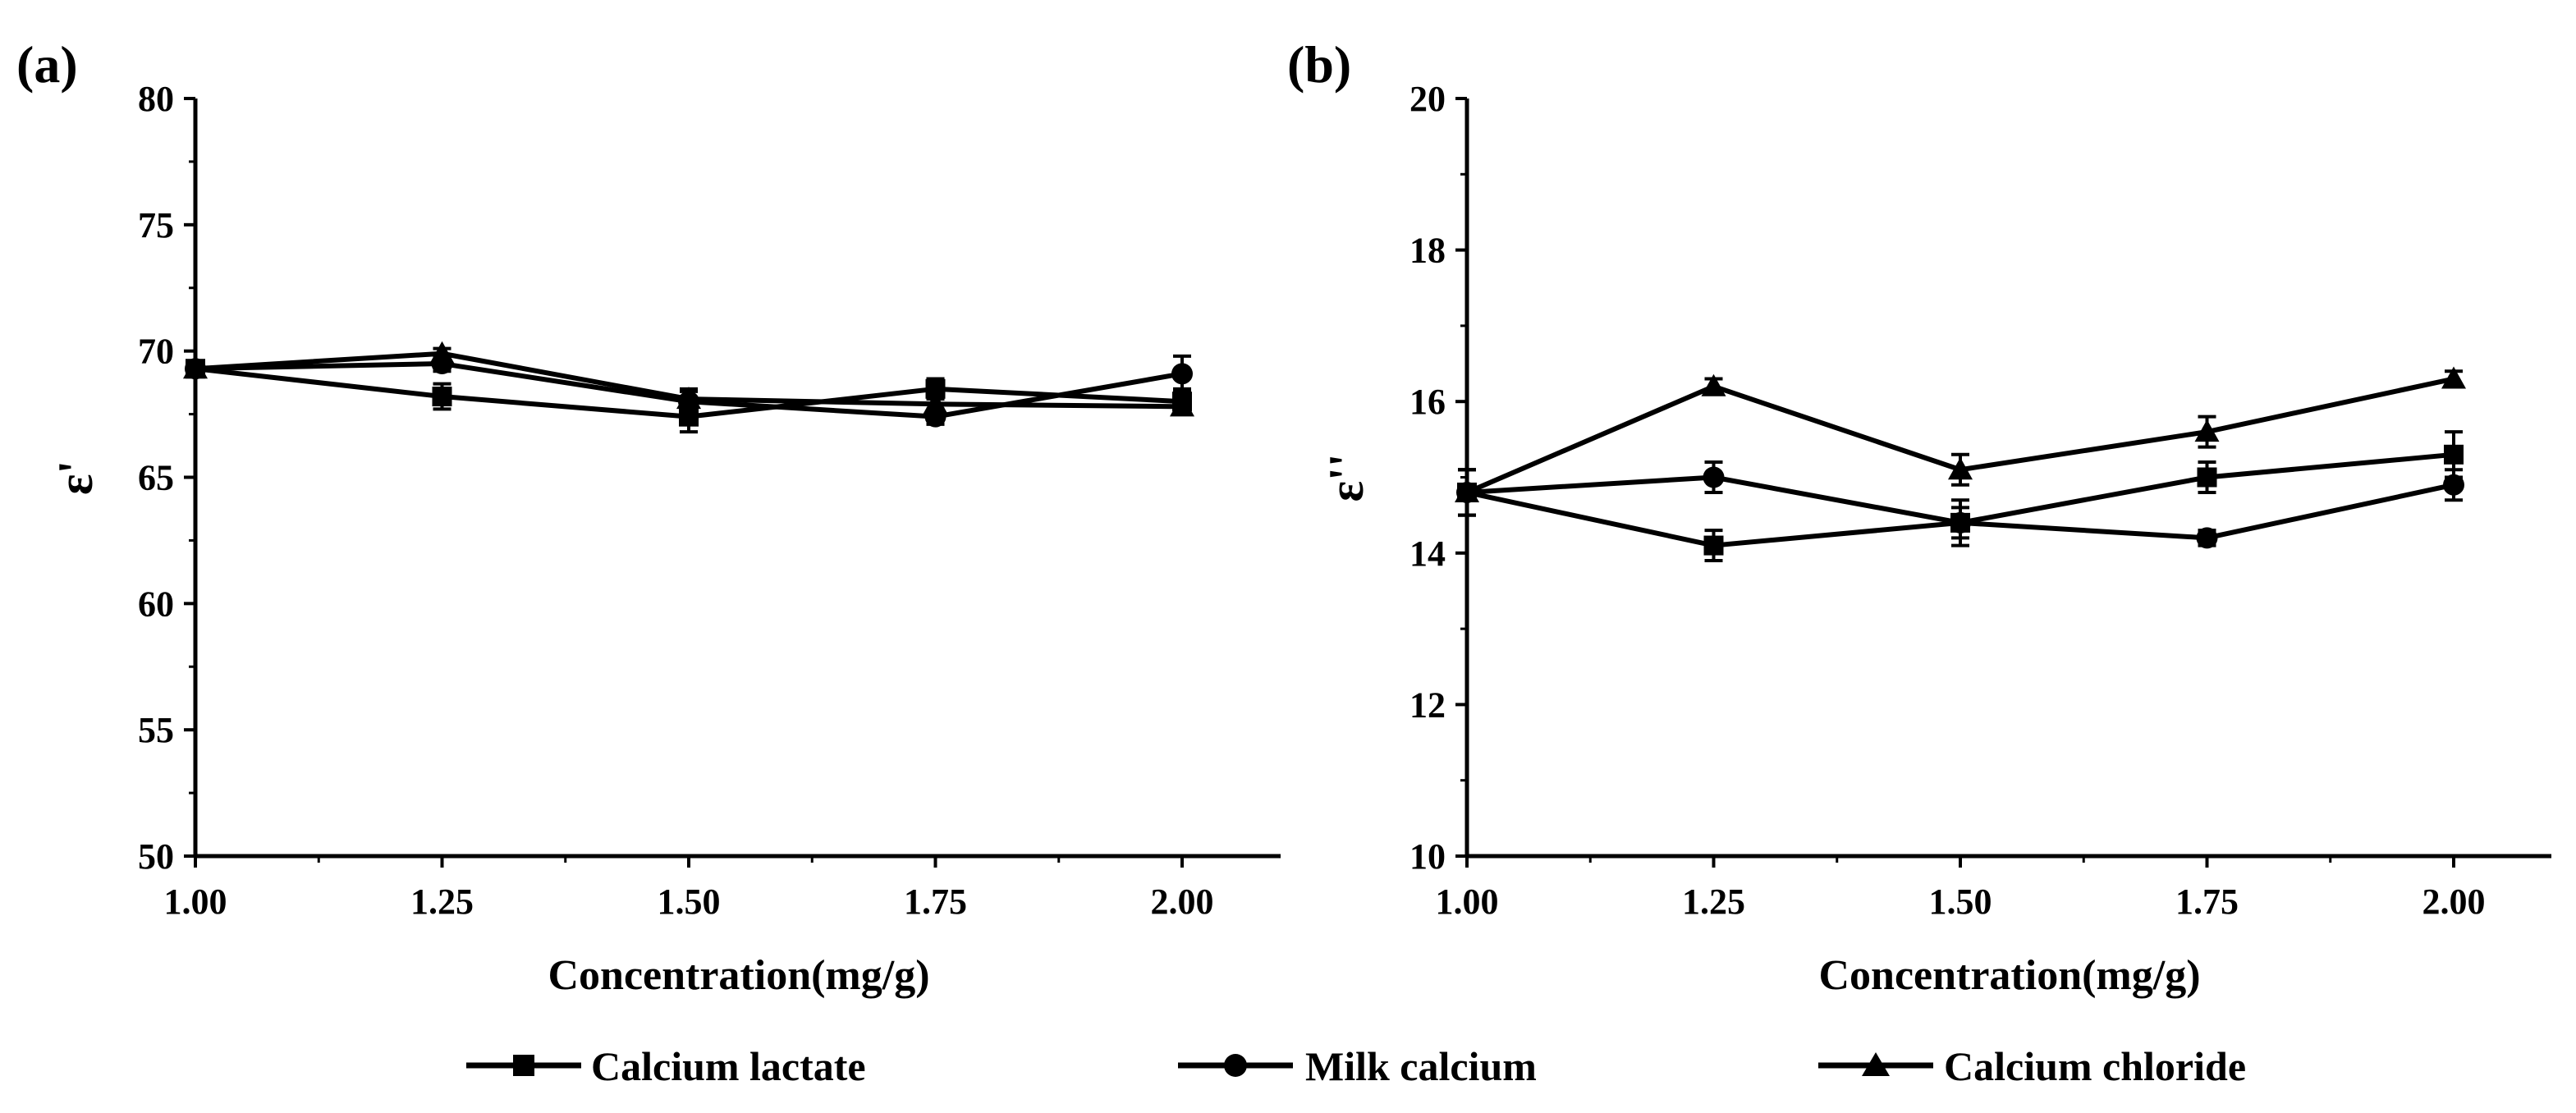  What do you see at coordinates (1428, 402) in the screenshot?
I see `panel-b-y-tick-label: 16` at bounding box center [1428, 402].